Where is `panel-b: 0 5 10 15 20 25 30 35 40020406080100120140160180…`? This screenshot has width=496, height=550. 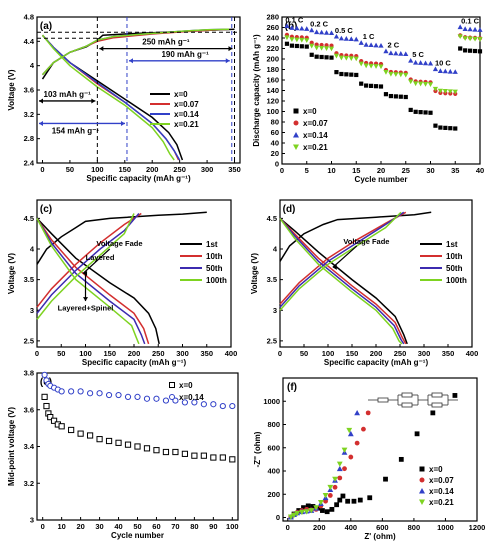
panel-b: 0 5 10 15 20 25 30 35 40020406080100120140160180… is located at coordinates (368, 99).